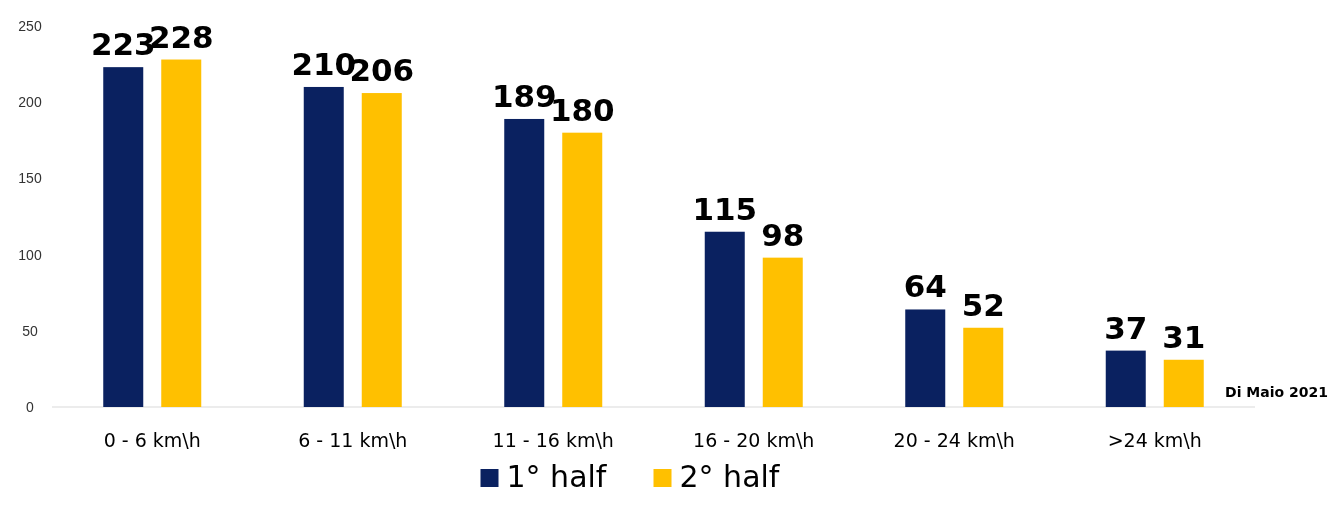 This screenshot has width=1330, height=509. What do you see at coordinates (1126, 327) in the screenshot?
I see `data-label: 37` at bounding box center [1126, 327].